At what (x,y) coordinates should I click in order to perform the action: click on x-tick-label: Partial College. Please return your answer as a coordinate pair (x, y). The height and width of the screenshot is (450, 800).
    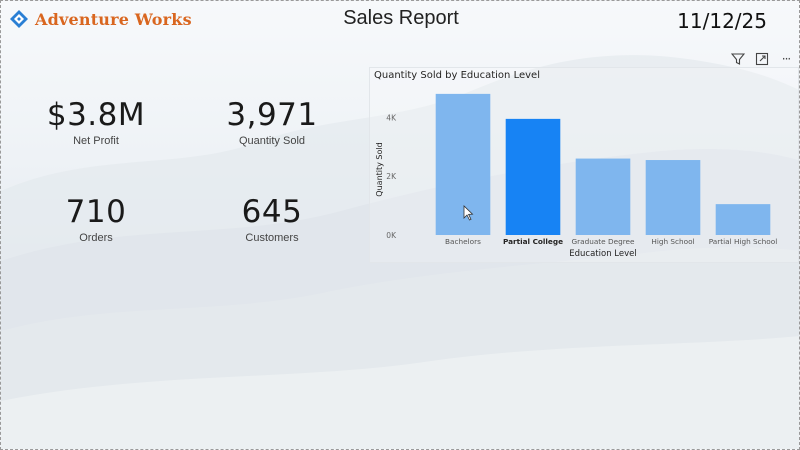
    Looking at the image, I should click on (533, 241).